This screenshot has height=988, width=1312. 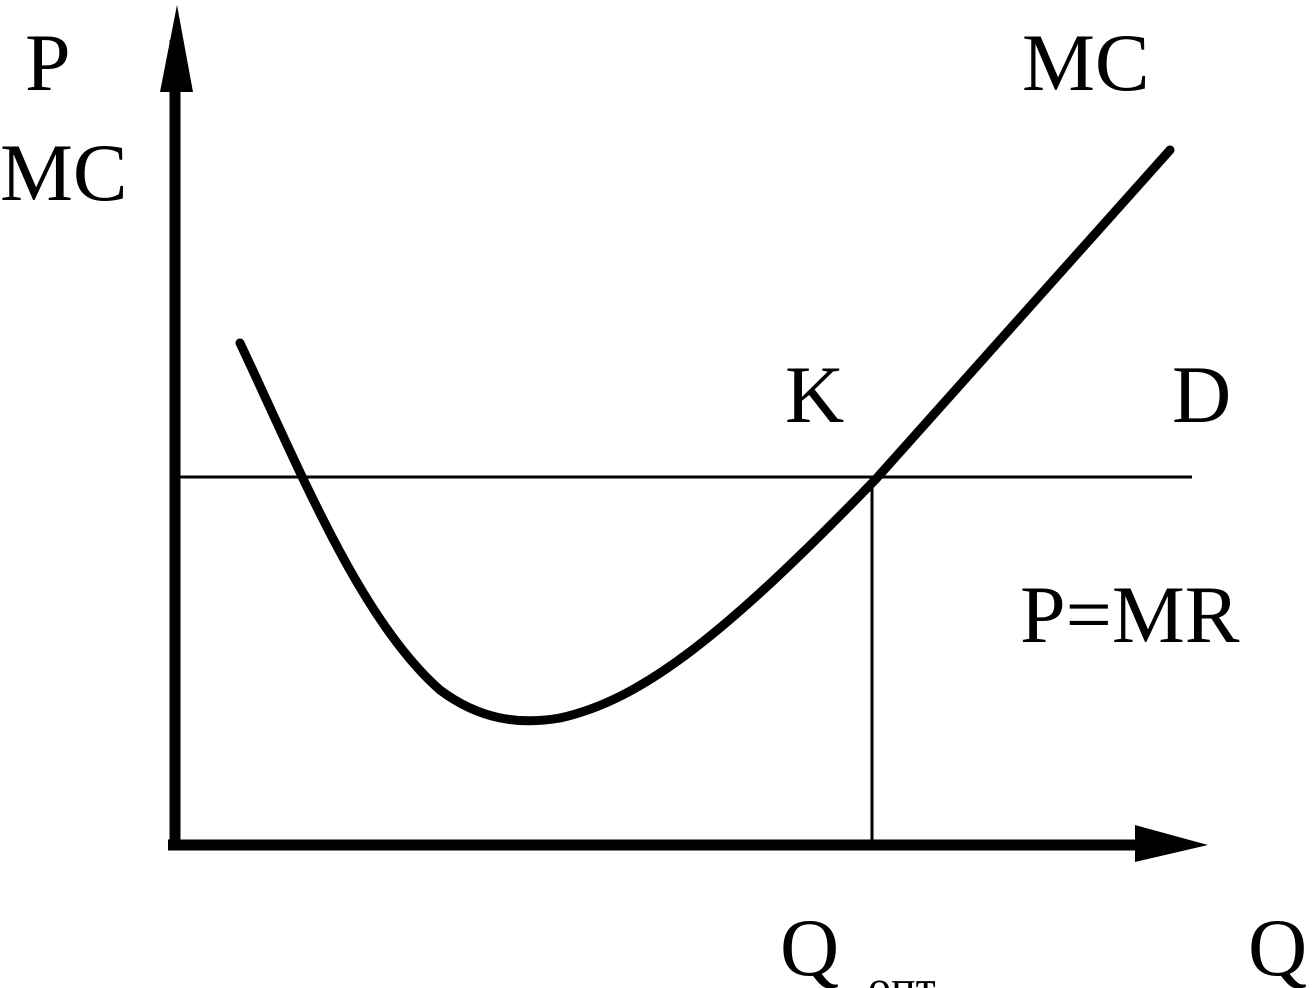 I want to click on demand-equation: P=MR, so click(x=1130, y=614).